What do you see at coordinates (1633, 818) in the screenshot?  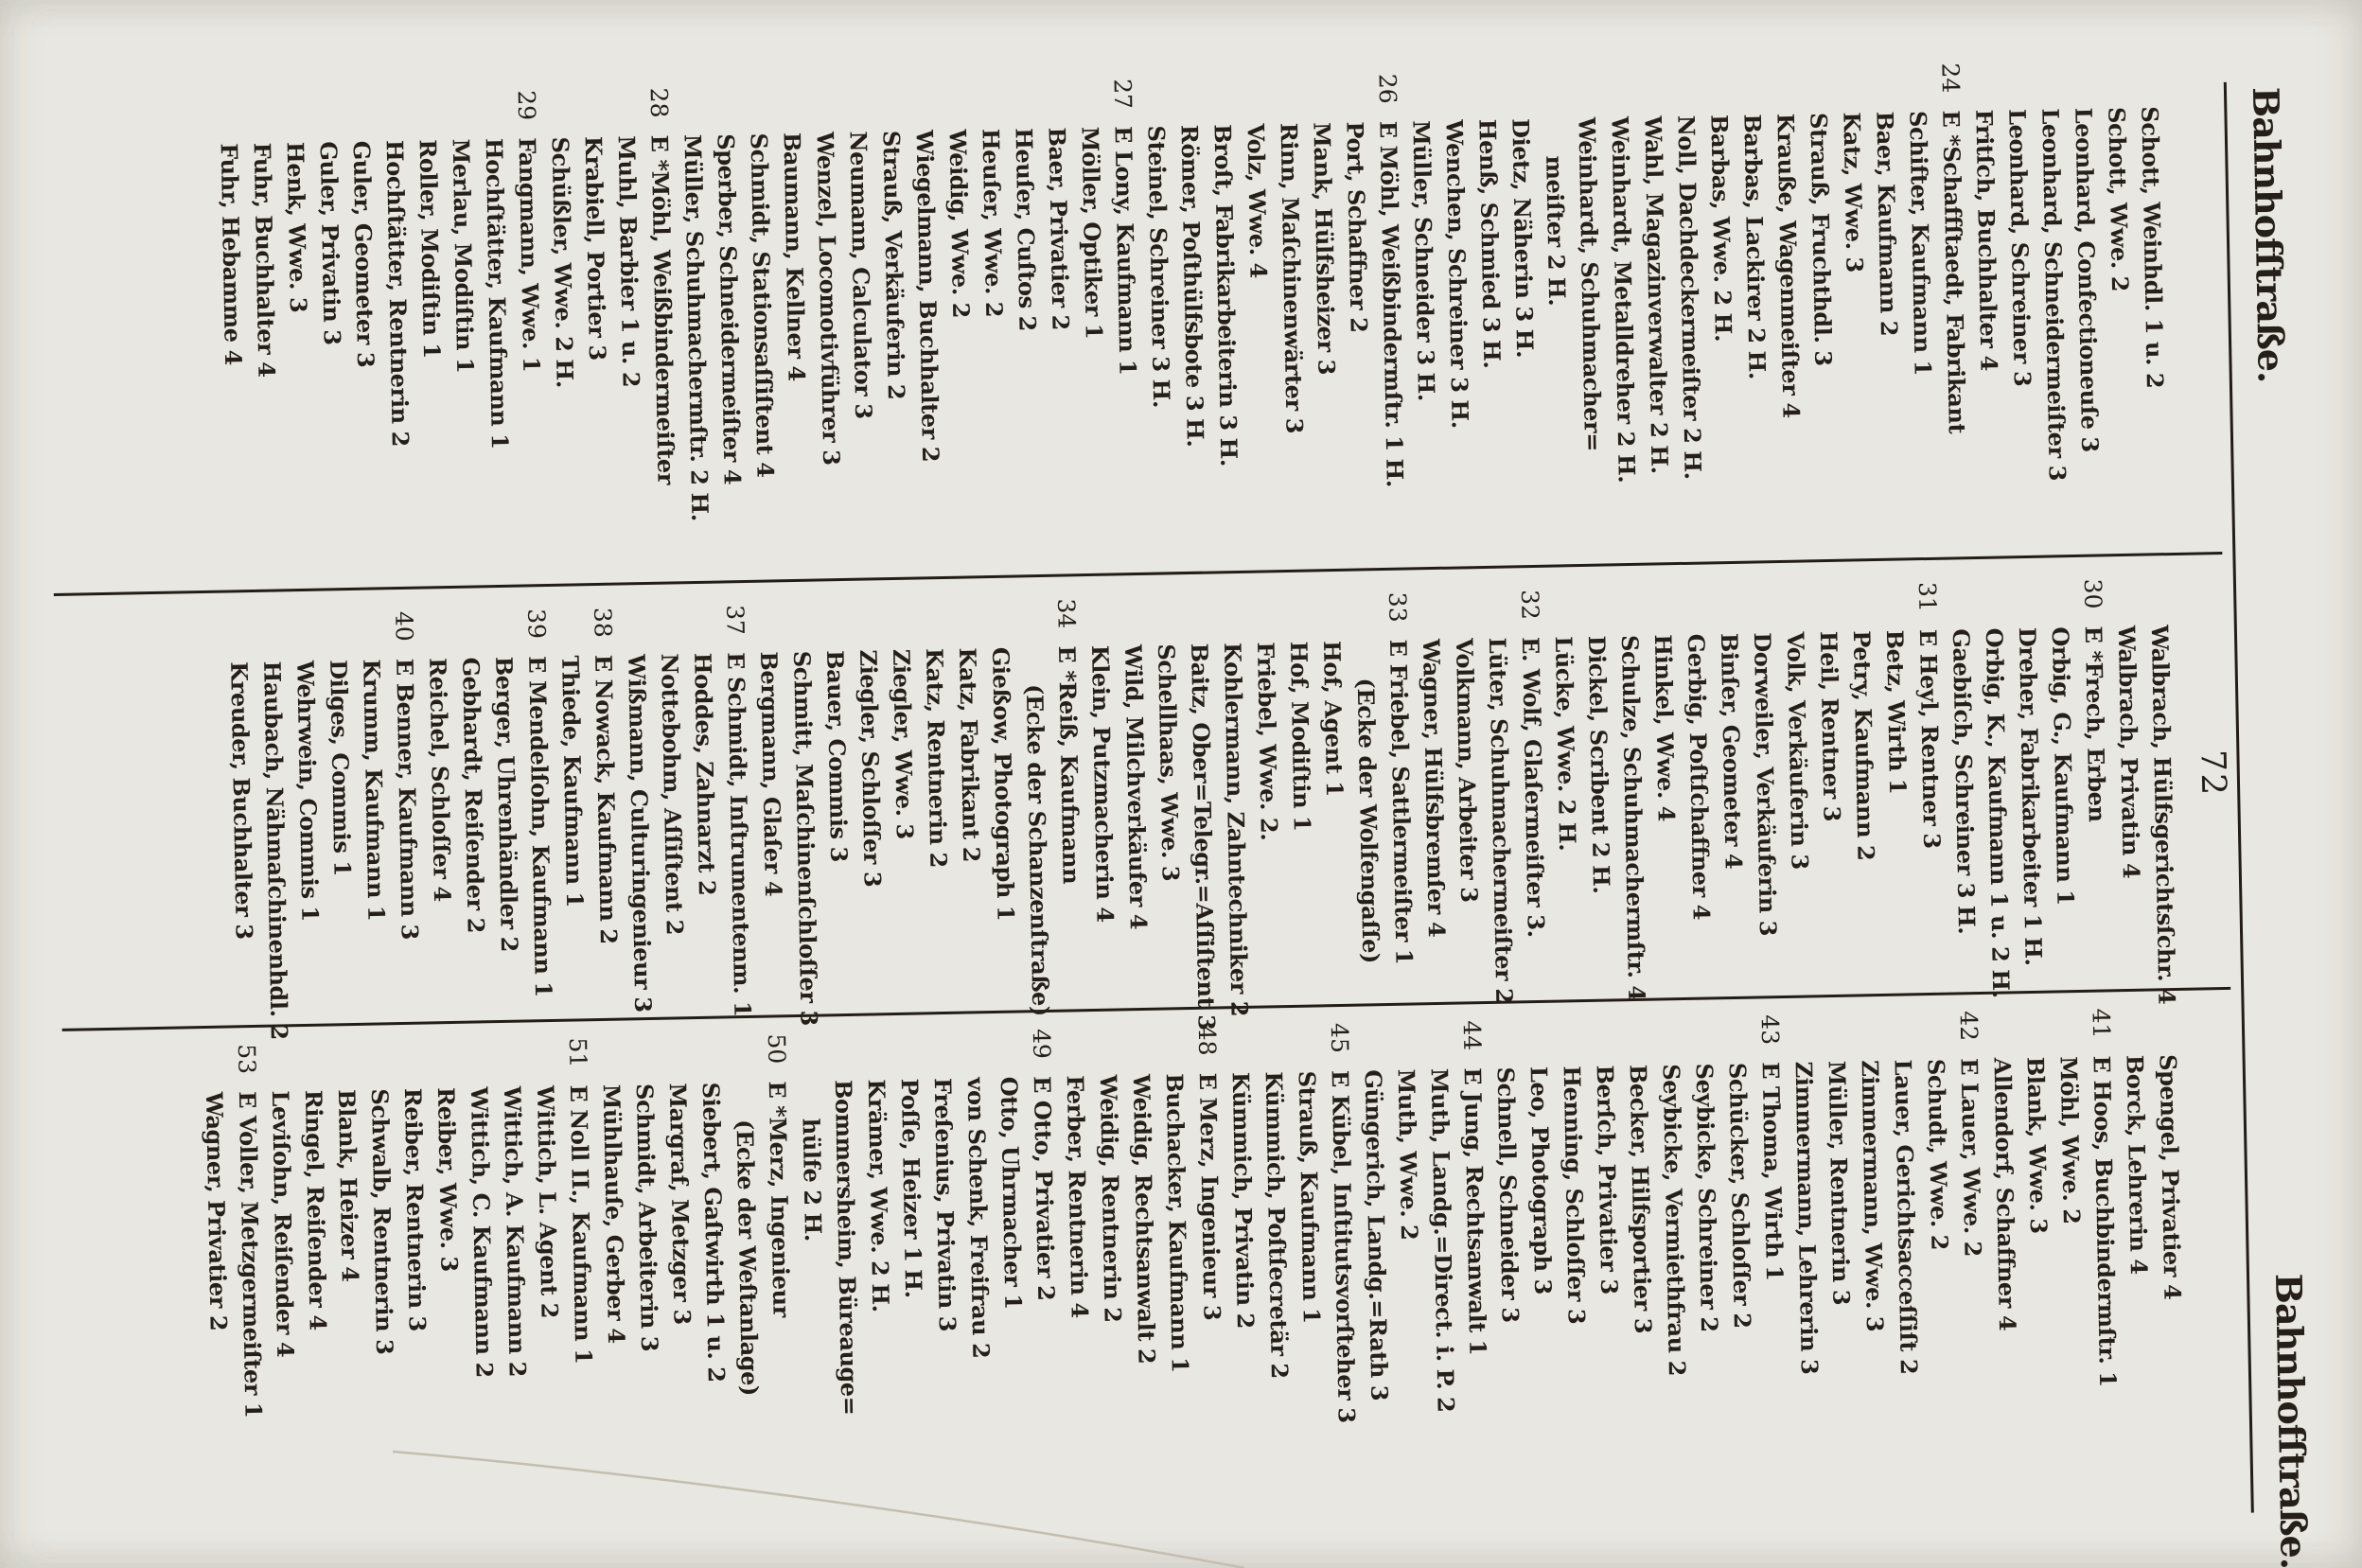 I see `directory-line: Schulze, Schuhmachermſtr. 4` at bounding box center [1633, 818].